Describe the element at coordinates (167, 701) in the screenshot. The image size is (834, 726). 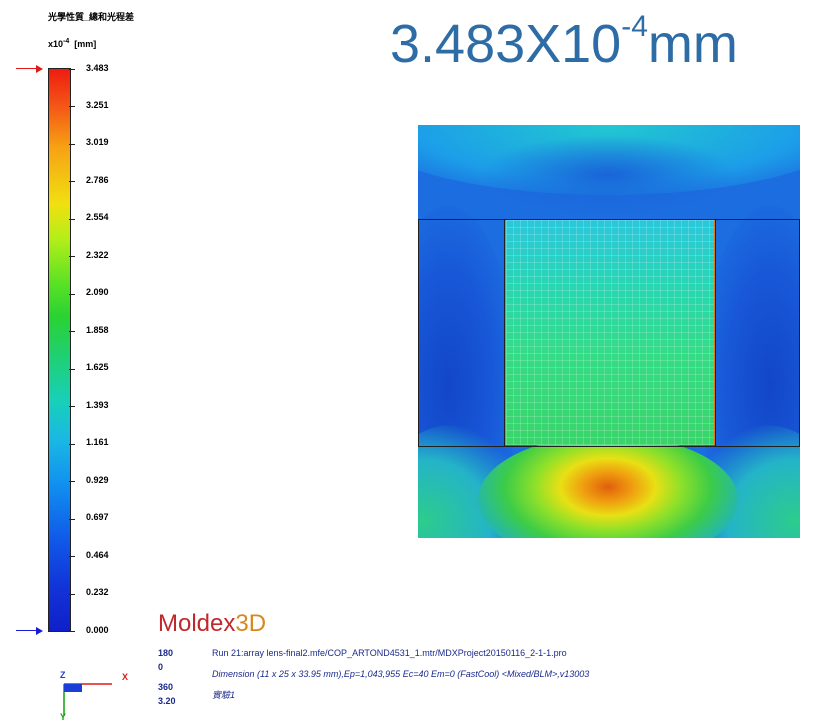
I see `scale-value: 3.20` at that location.